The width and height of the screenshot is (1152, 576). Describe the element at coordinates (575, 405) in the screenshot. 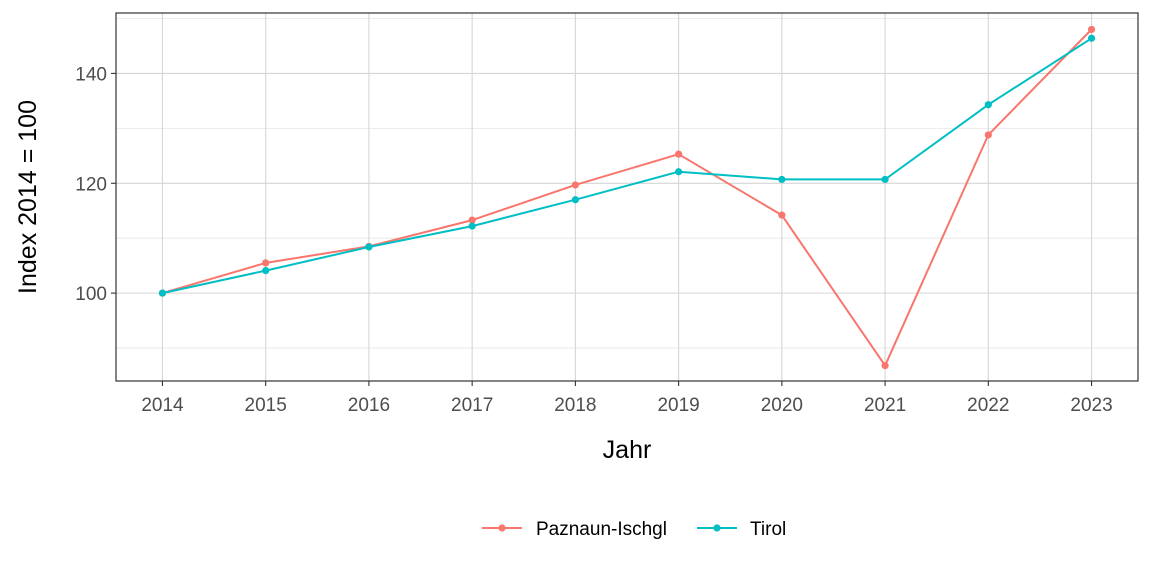

I see `x-tick-label: 2018` at that location.